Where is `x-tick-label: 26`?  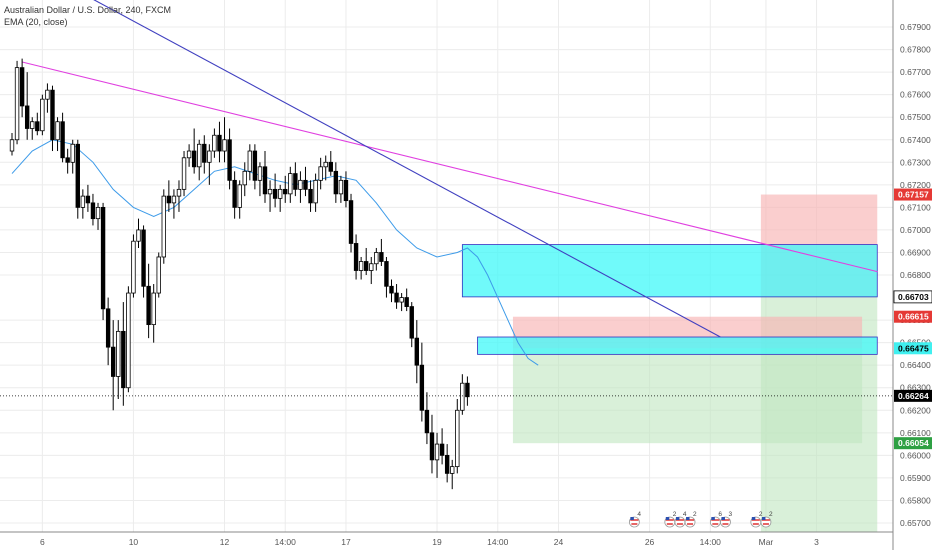 x-tick-label: 26 is located at coordinates (650, 542).